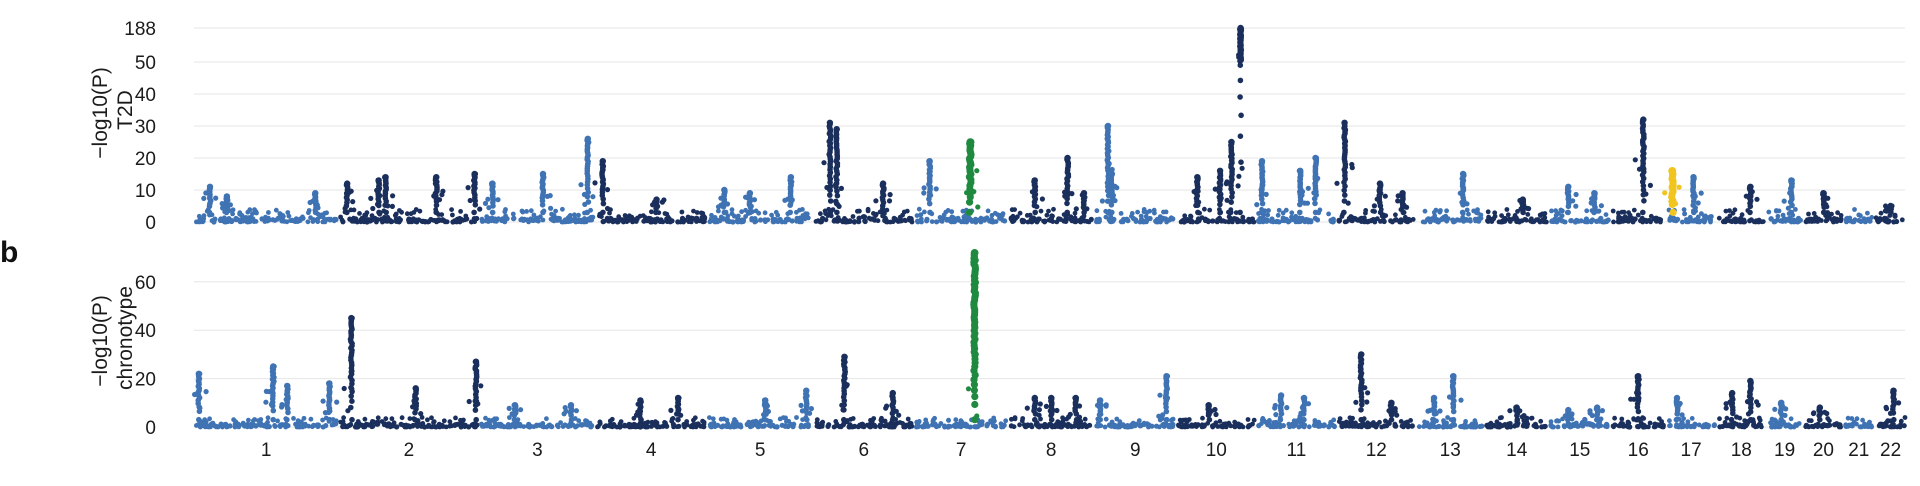 This screenshot has width=1920, height=486. I want to click on chromosome-6-points, so click(864, 422).